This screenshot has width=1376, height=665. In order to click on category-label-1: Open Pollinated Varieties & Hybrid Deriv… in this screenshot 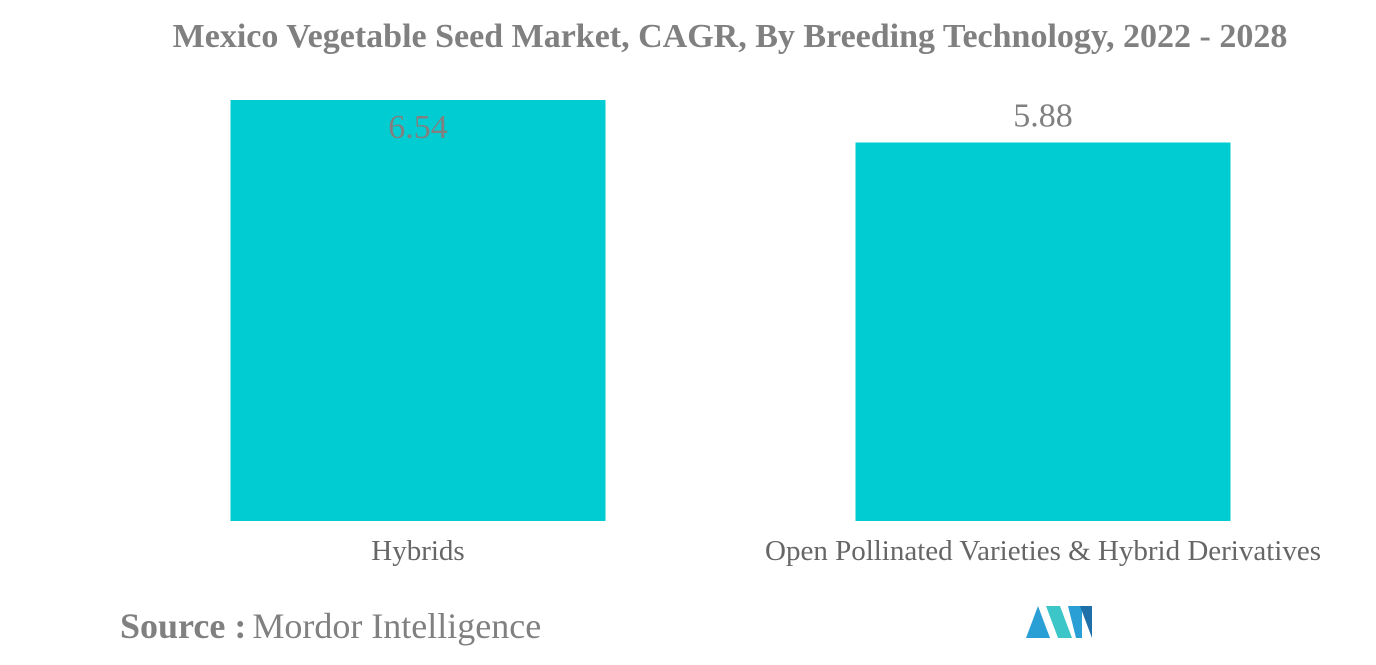, I will do `click(1043, 551)`.